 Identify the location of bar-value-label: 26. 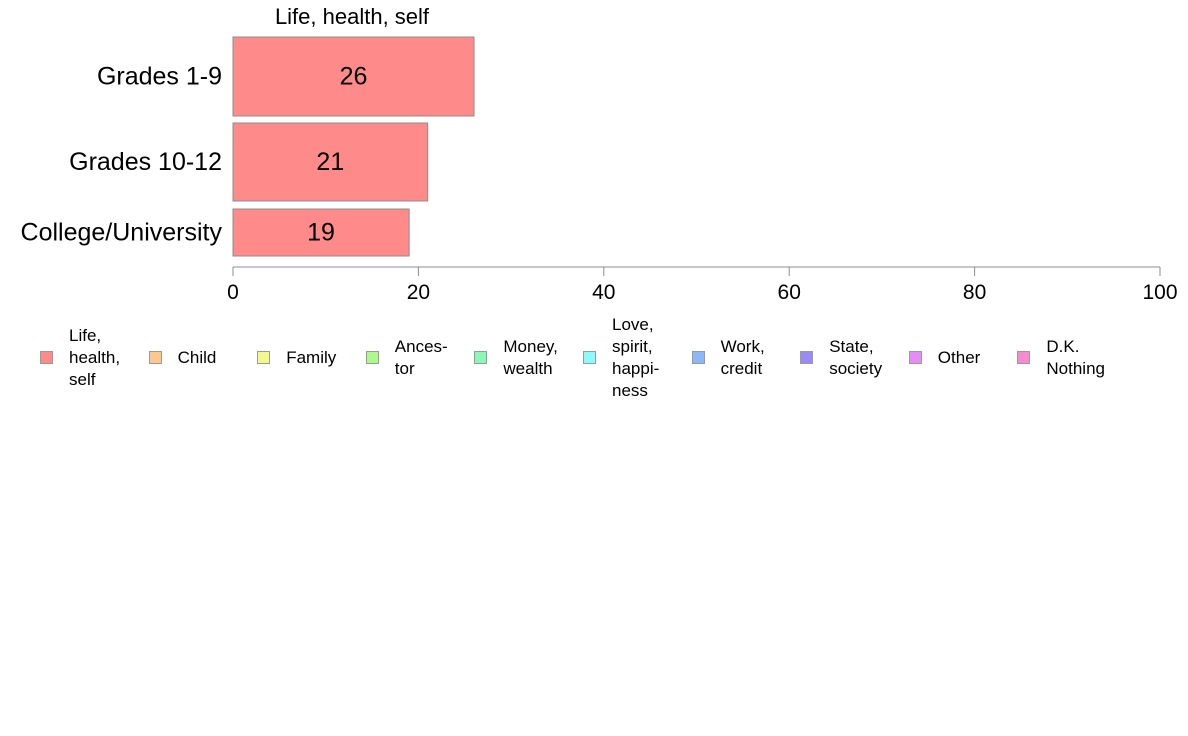
(354, 77).